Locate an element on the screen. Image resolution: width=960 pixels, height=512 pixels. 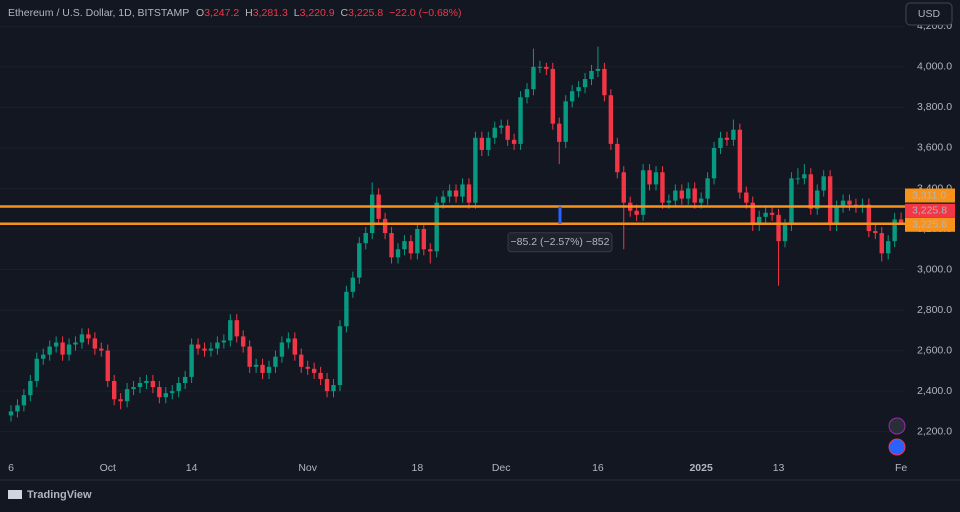
x-tick-label: Dec is located at coordinates (501, 468).